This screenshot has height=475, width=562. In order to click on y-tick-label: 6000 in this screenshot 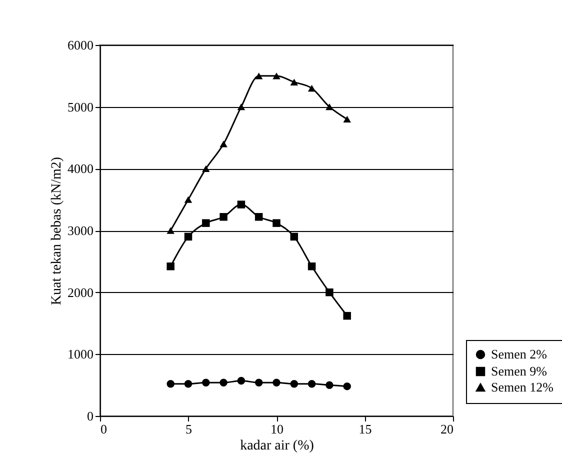, I will do `click(81, 45)`.